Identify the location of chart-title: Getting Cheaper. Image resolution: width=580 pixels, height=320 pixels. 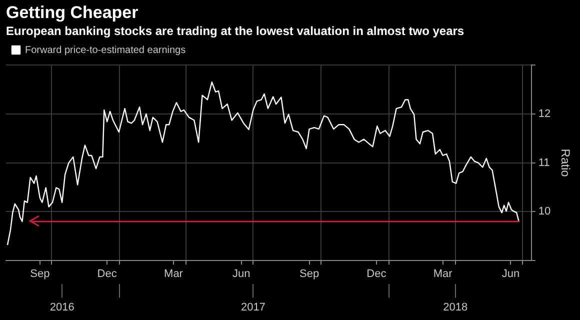
(73, 13).